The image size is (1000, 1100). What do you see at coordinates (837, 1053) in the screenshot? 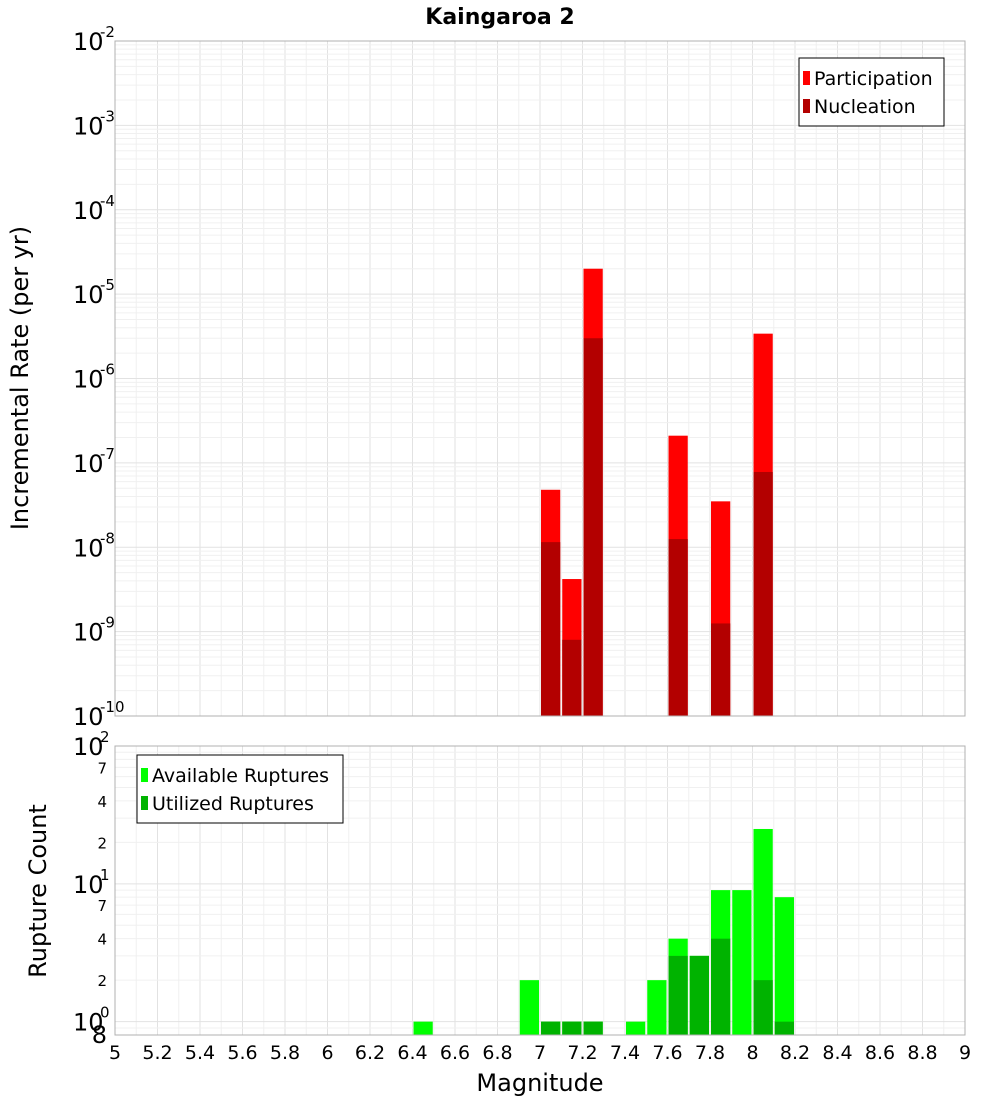
I see `x-tick-label: 8.4` at bounding box center [837, 1053].